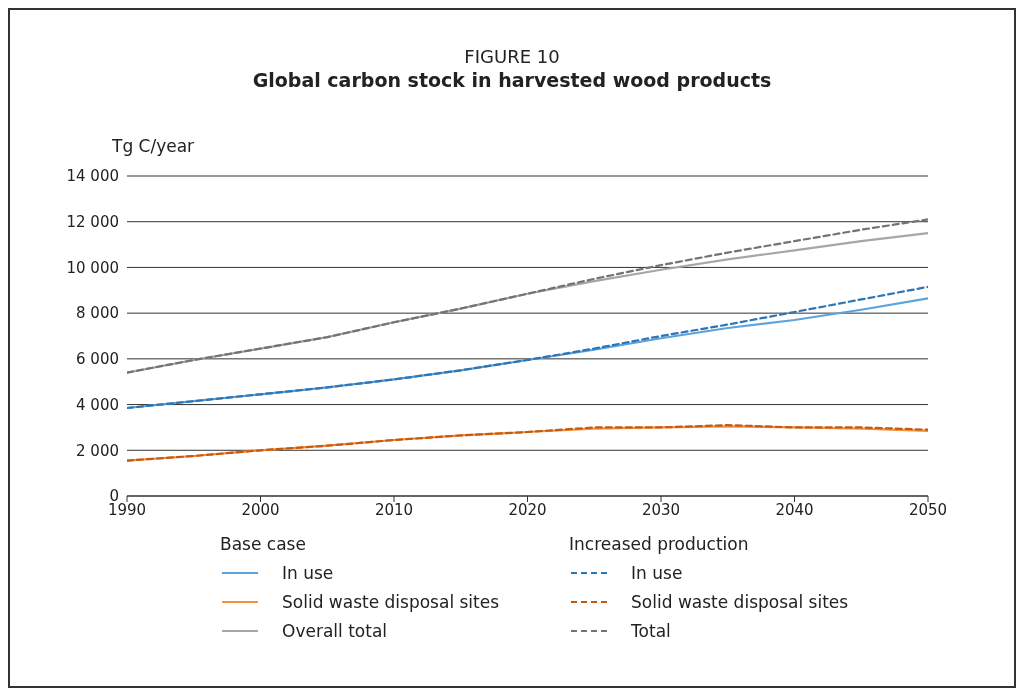 The height and width of the screenshot is (697, 1024). What do you see at coordinates (651, 630) in the screenshot?
I see `legend-label: Total` at bounding box center [651, 630].